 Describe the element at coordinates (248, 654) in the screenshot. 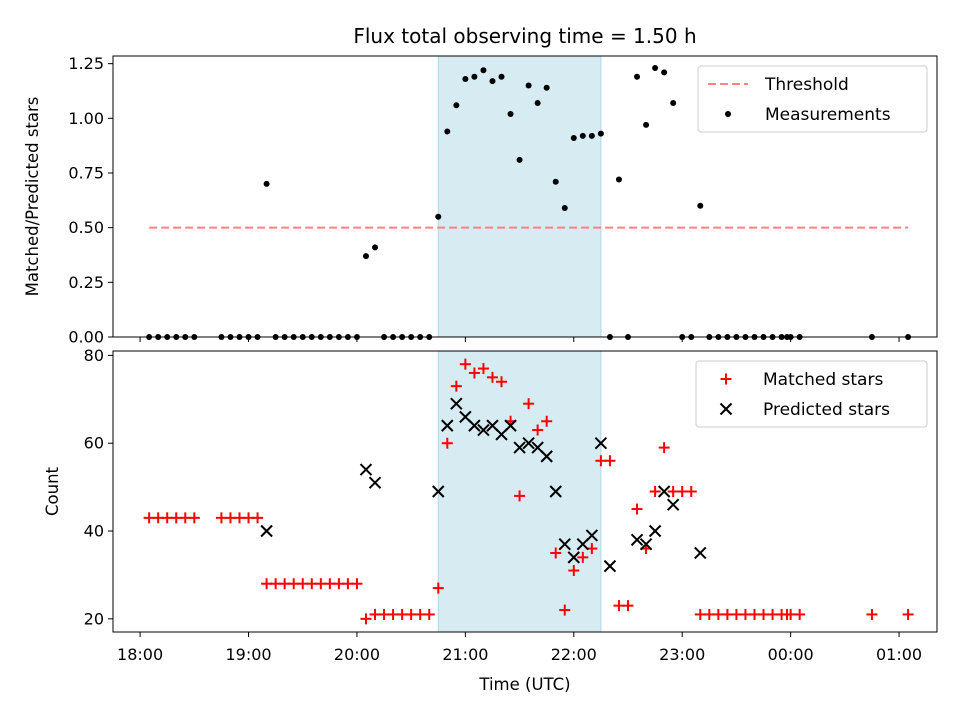

I see `x-tick-label: 19:00` at that location.